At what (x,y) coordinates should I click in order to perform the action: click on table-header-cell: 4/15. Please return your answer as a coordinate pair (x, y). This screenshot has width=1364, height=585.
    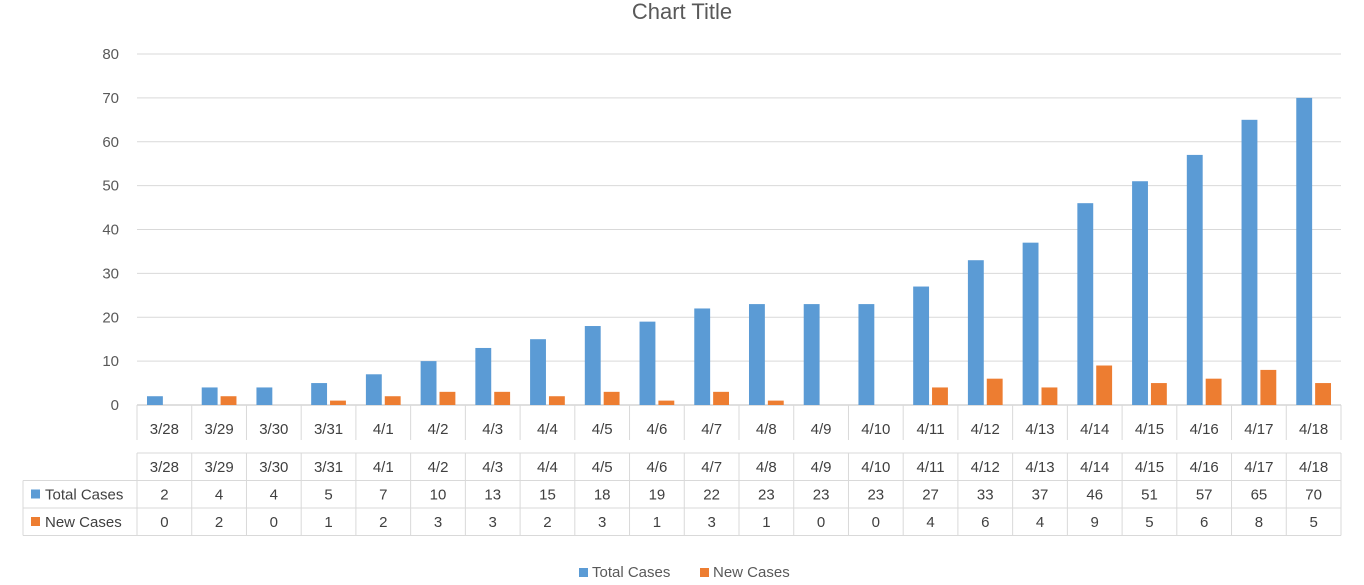
    Looking at the image, I should click on (1149, 467).